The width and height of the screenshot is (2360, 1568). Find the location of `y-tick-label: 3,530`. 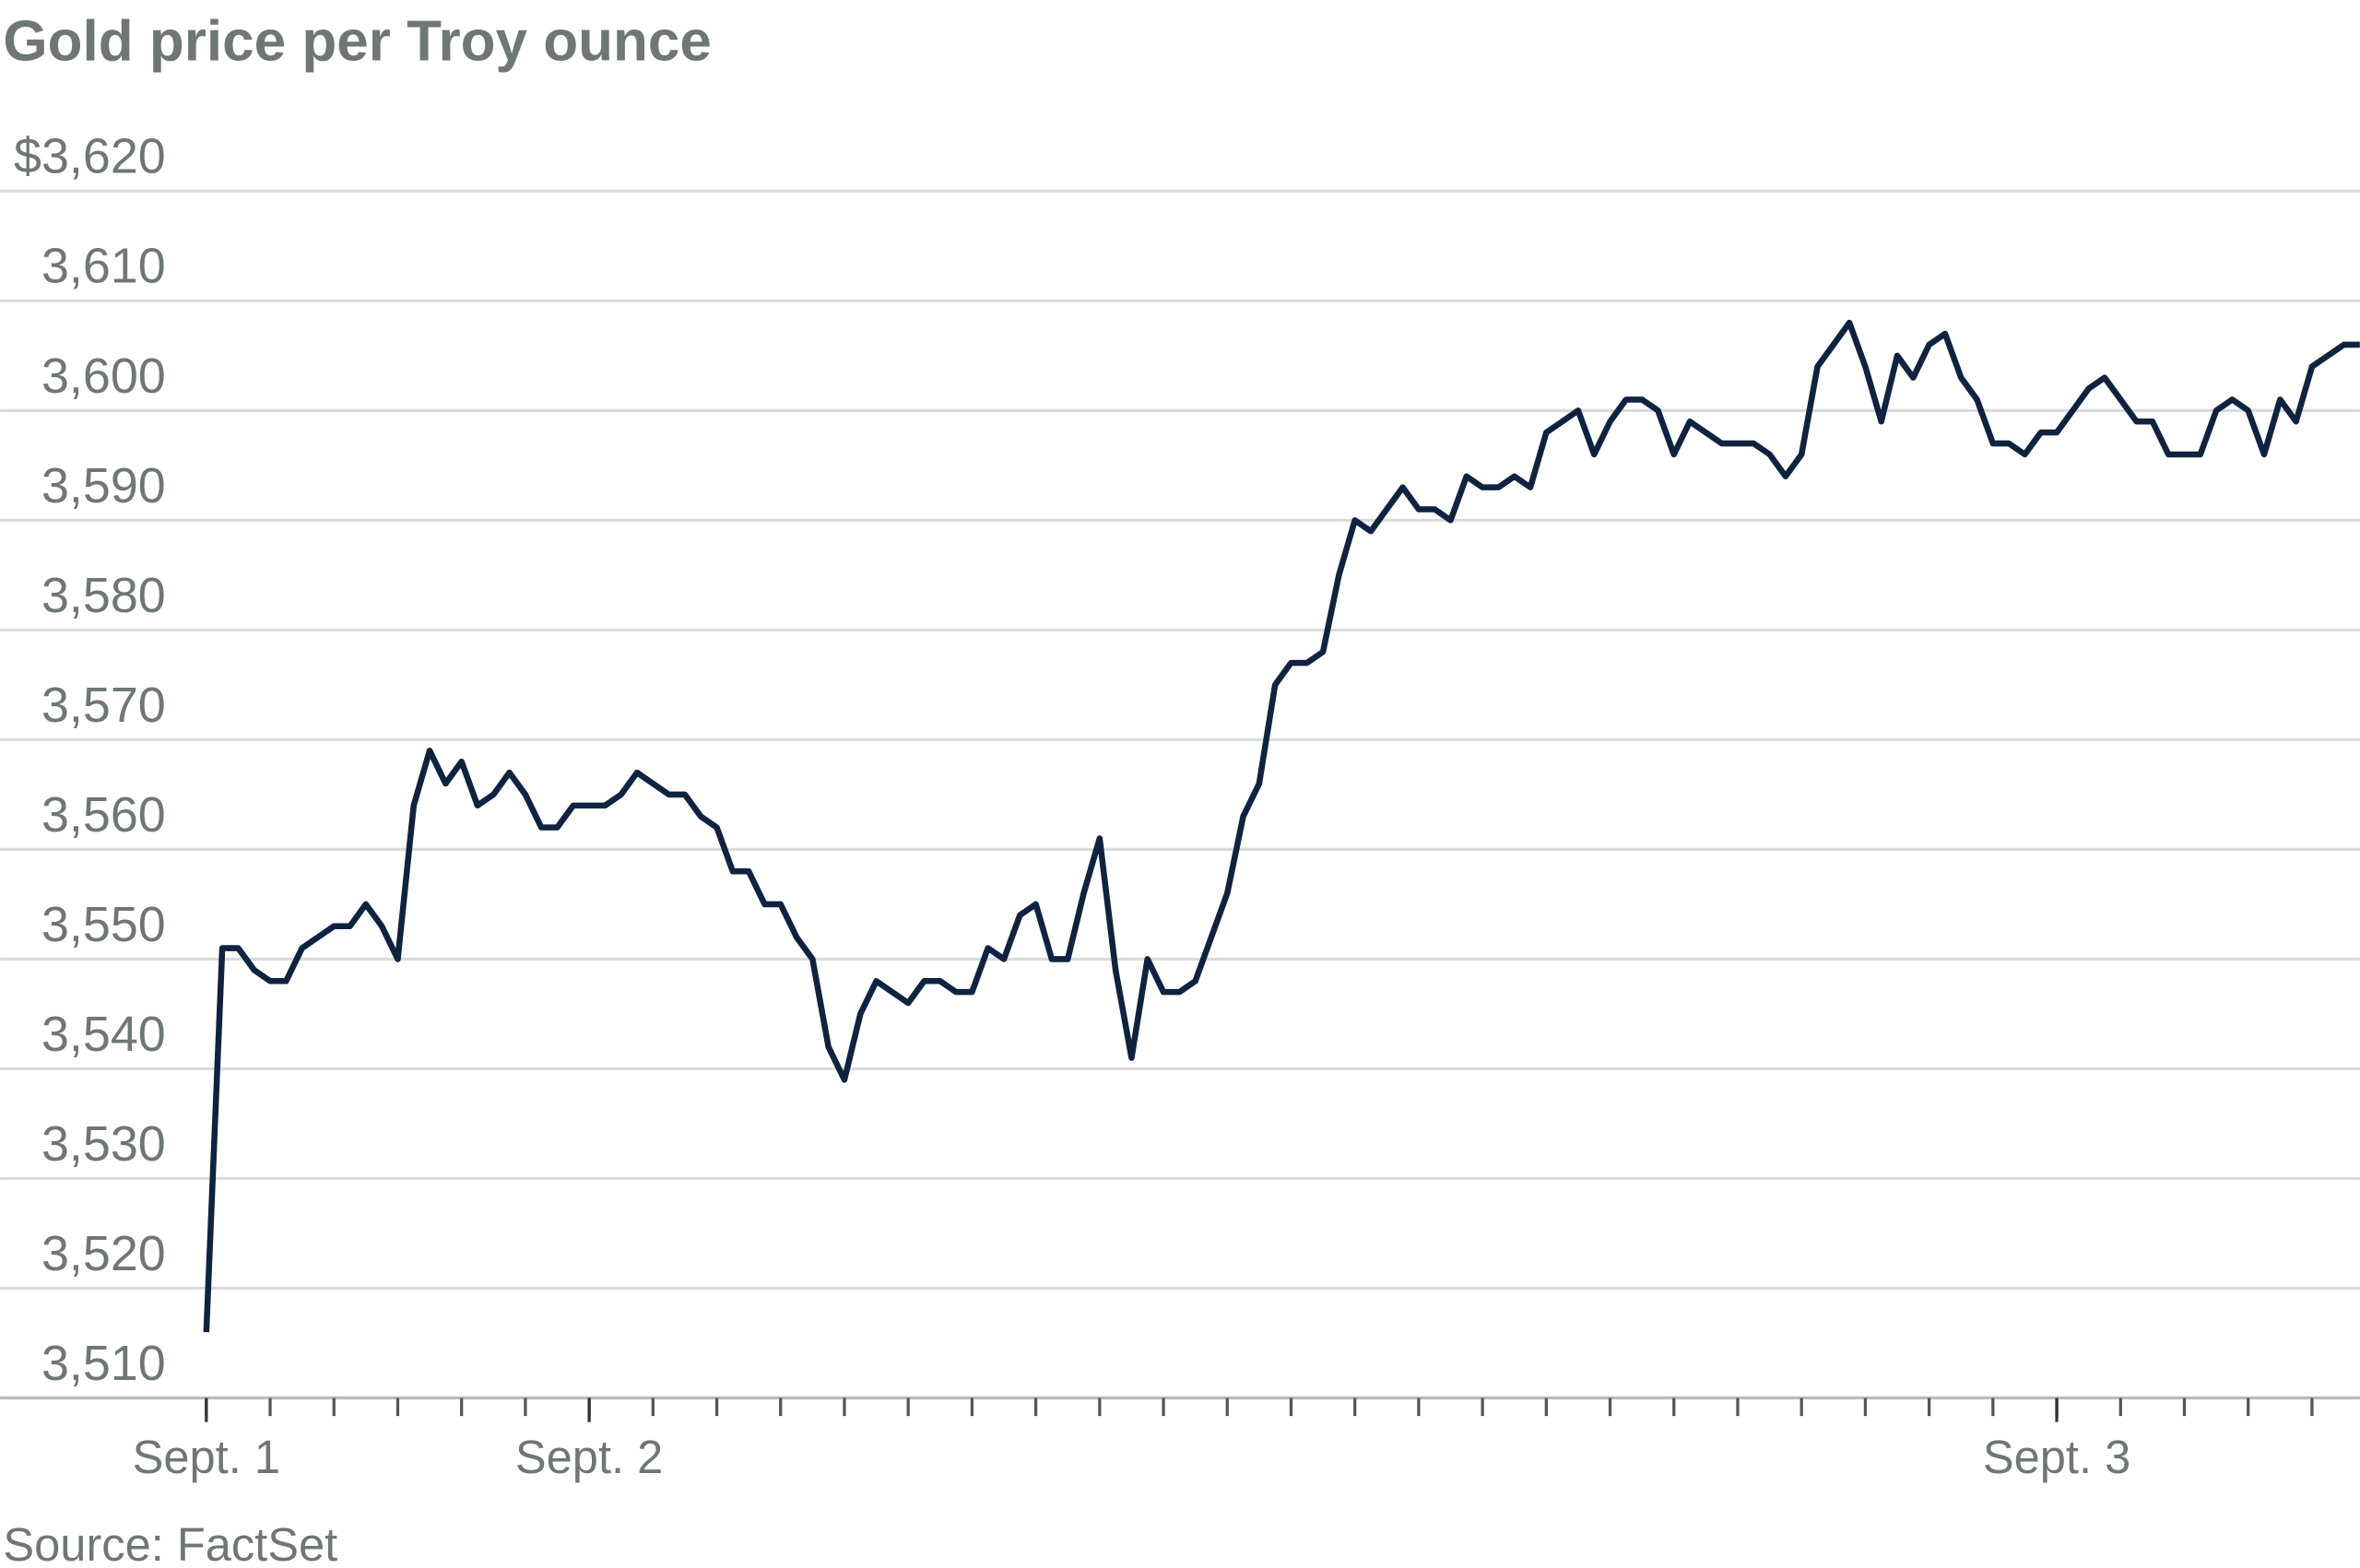

y-tick-label: 3,530 is located at coordinates (103, 1144).